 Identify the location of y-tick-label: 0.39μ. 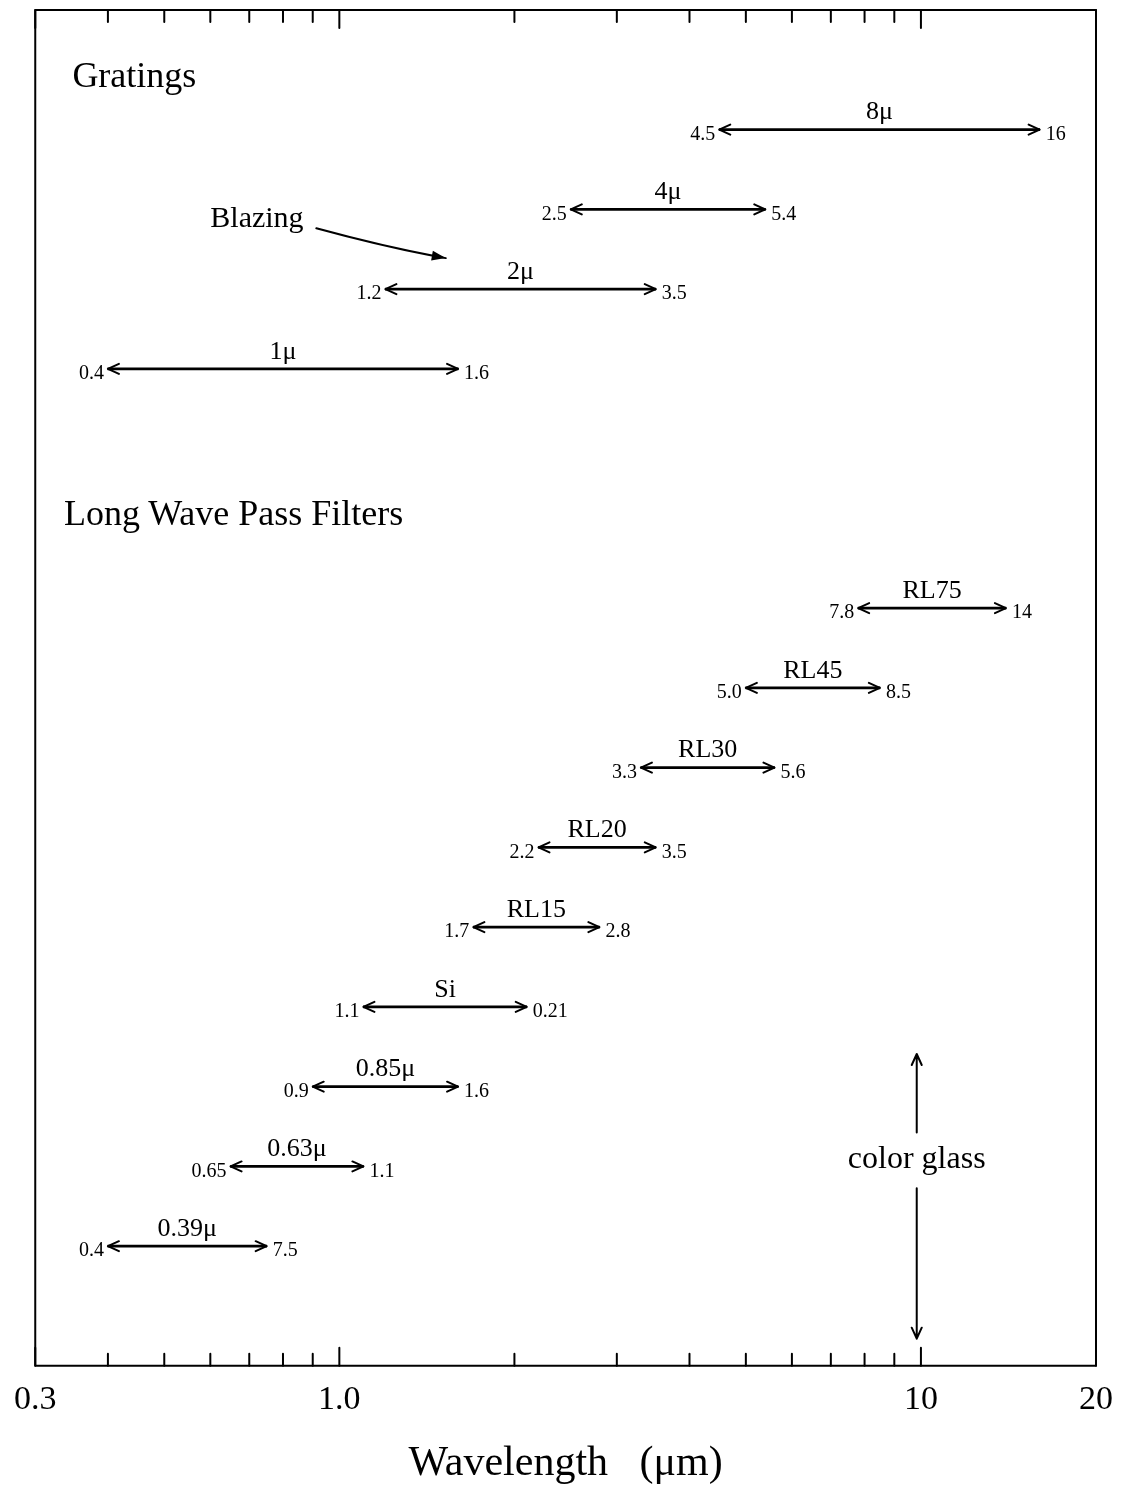
(187, 1227).